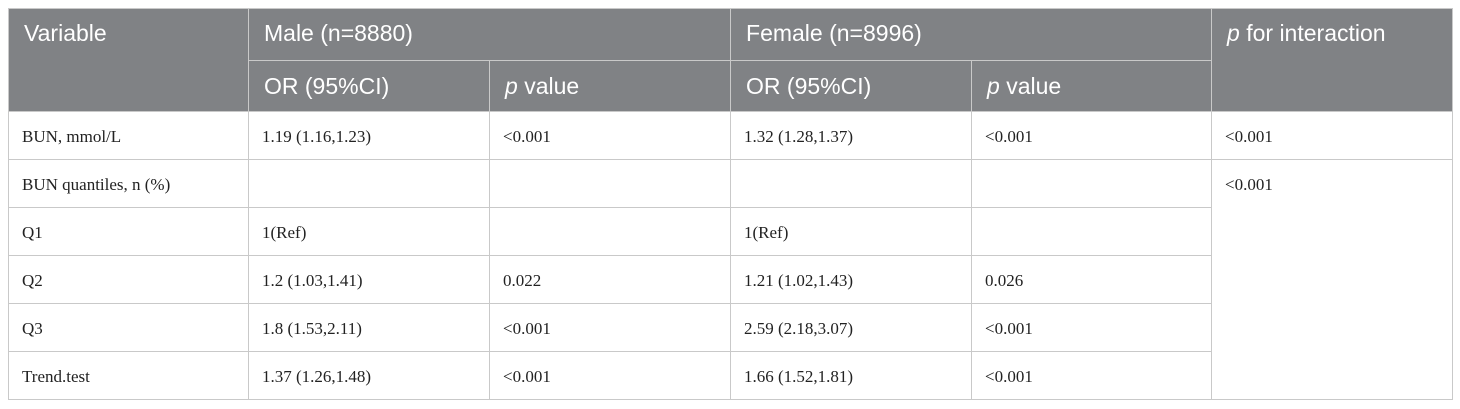 Image resolution: width=1460 pixels, height=409 pixels. I want to click on table-cell: 1.8 (1.53,2.11), so click(369, 327).